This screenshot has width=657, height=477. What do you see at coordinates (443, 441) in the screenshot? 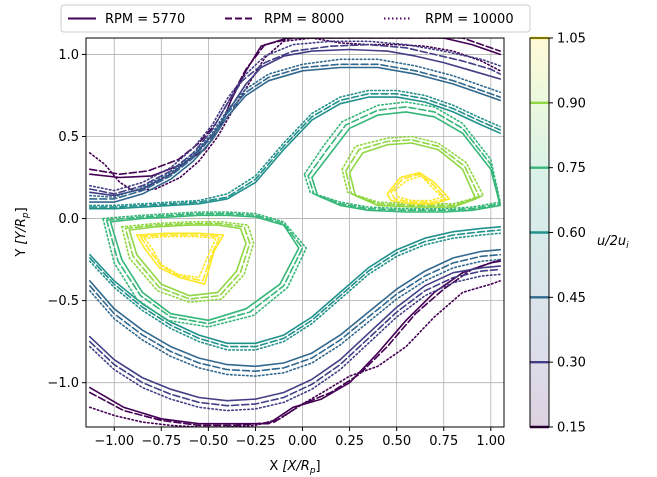
I see `x-tick-label: 0.75` at bounding box center [443, 441].